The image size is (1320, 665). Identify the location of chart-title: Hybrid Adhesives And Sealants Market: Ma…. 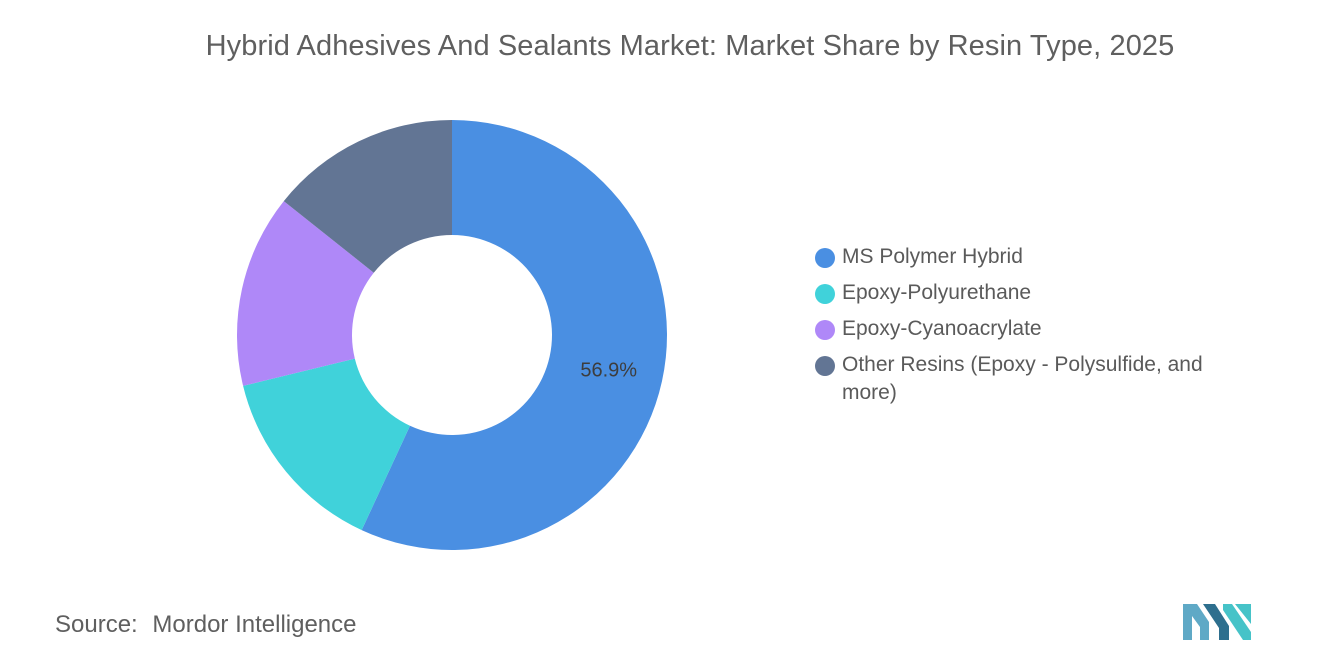
(690, 46).